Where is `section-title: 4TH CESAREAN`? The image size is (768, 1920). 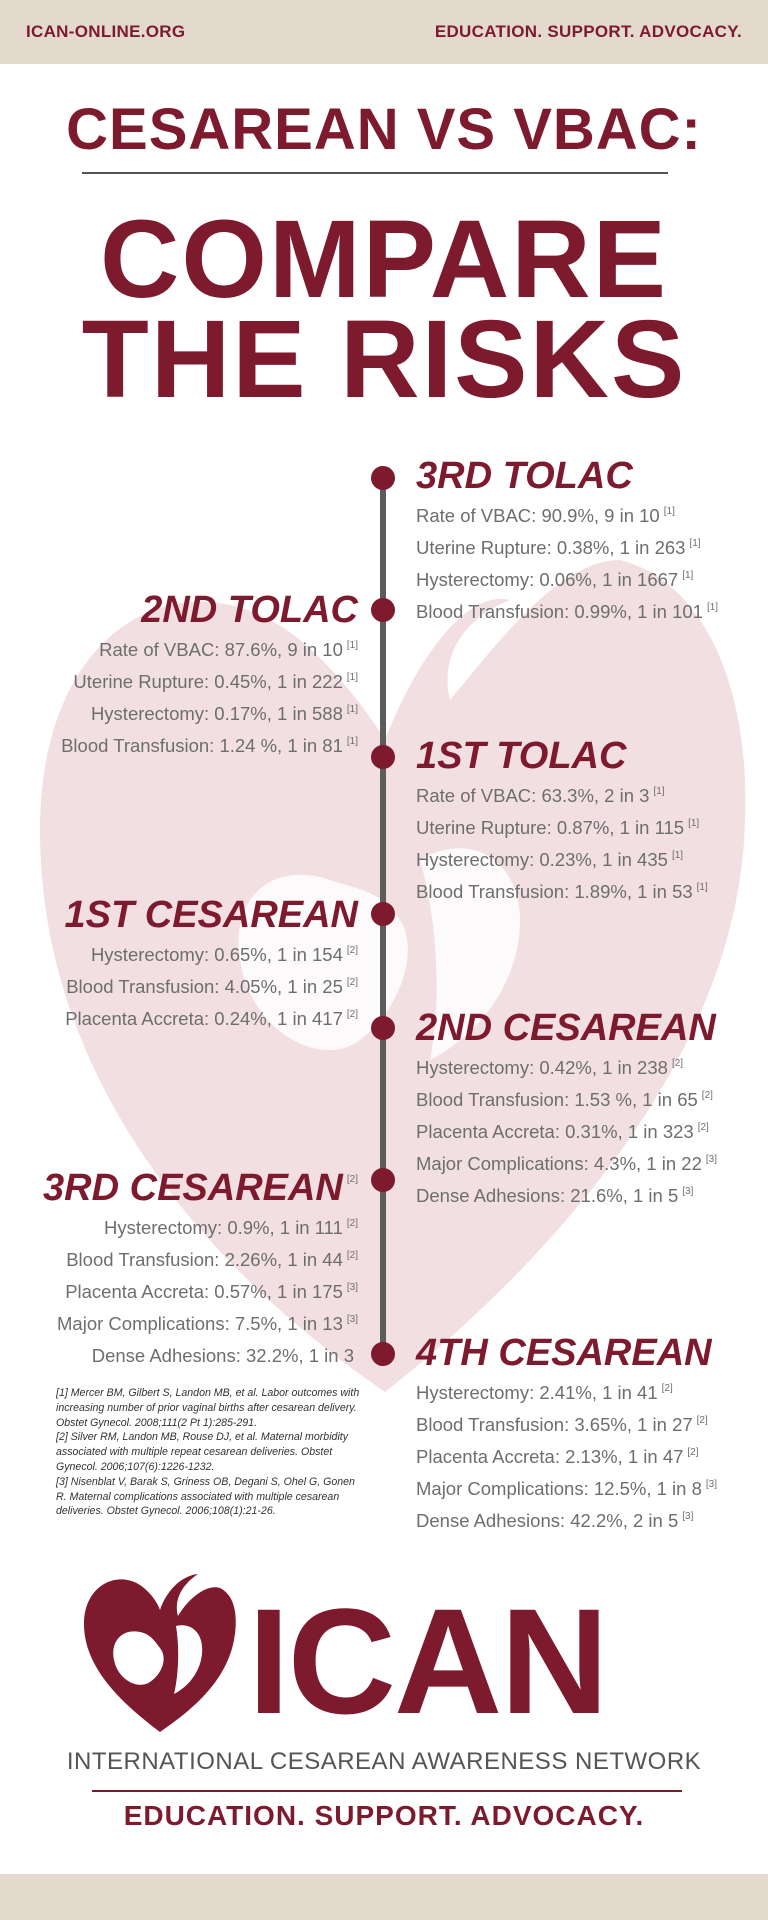
section-title: 4TH CESAREAN is located at coordinates (564, 1353).